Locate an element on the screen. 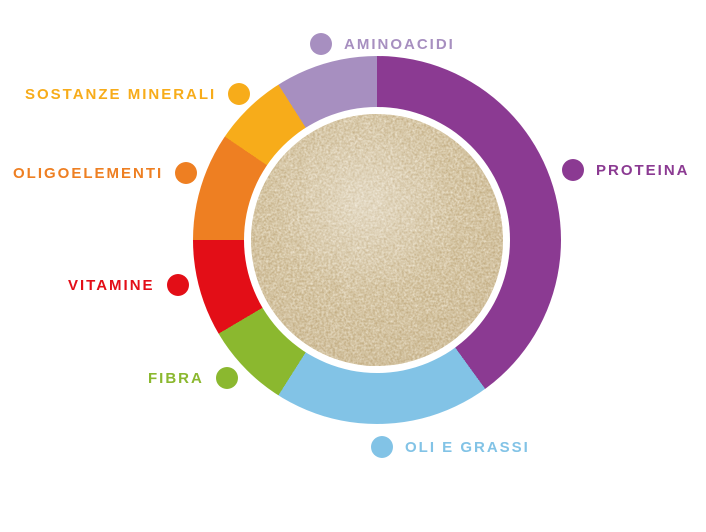 This screenshot has width=706, height=532. legend-item-oligoelementi: OLIGOELEMENTI is located at coordinates (105, 173).